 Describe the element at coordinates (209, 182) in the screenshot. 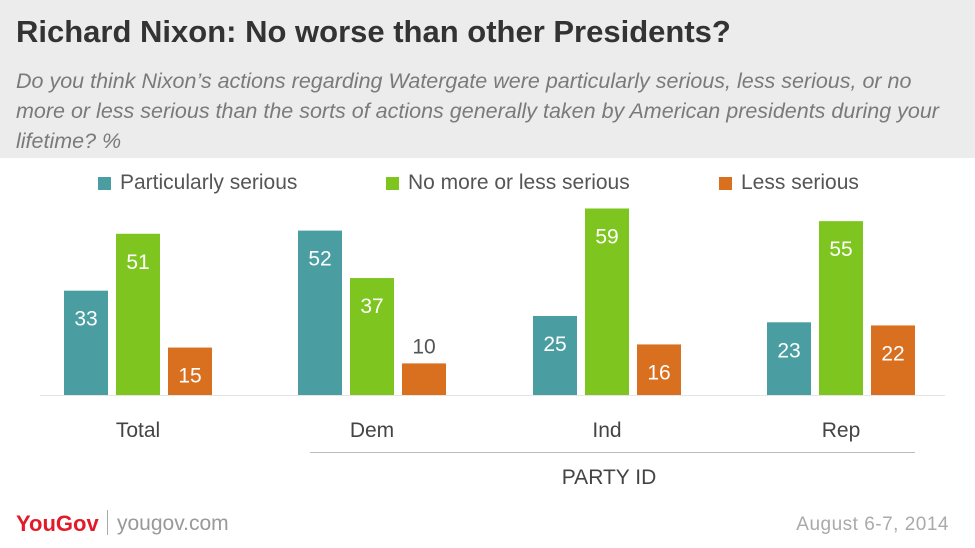

I see `legend-label-particularly-serious: Particularly serious` at that location.